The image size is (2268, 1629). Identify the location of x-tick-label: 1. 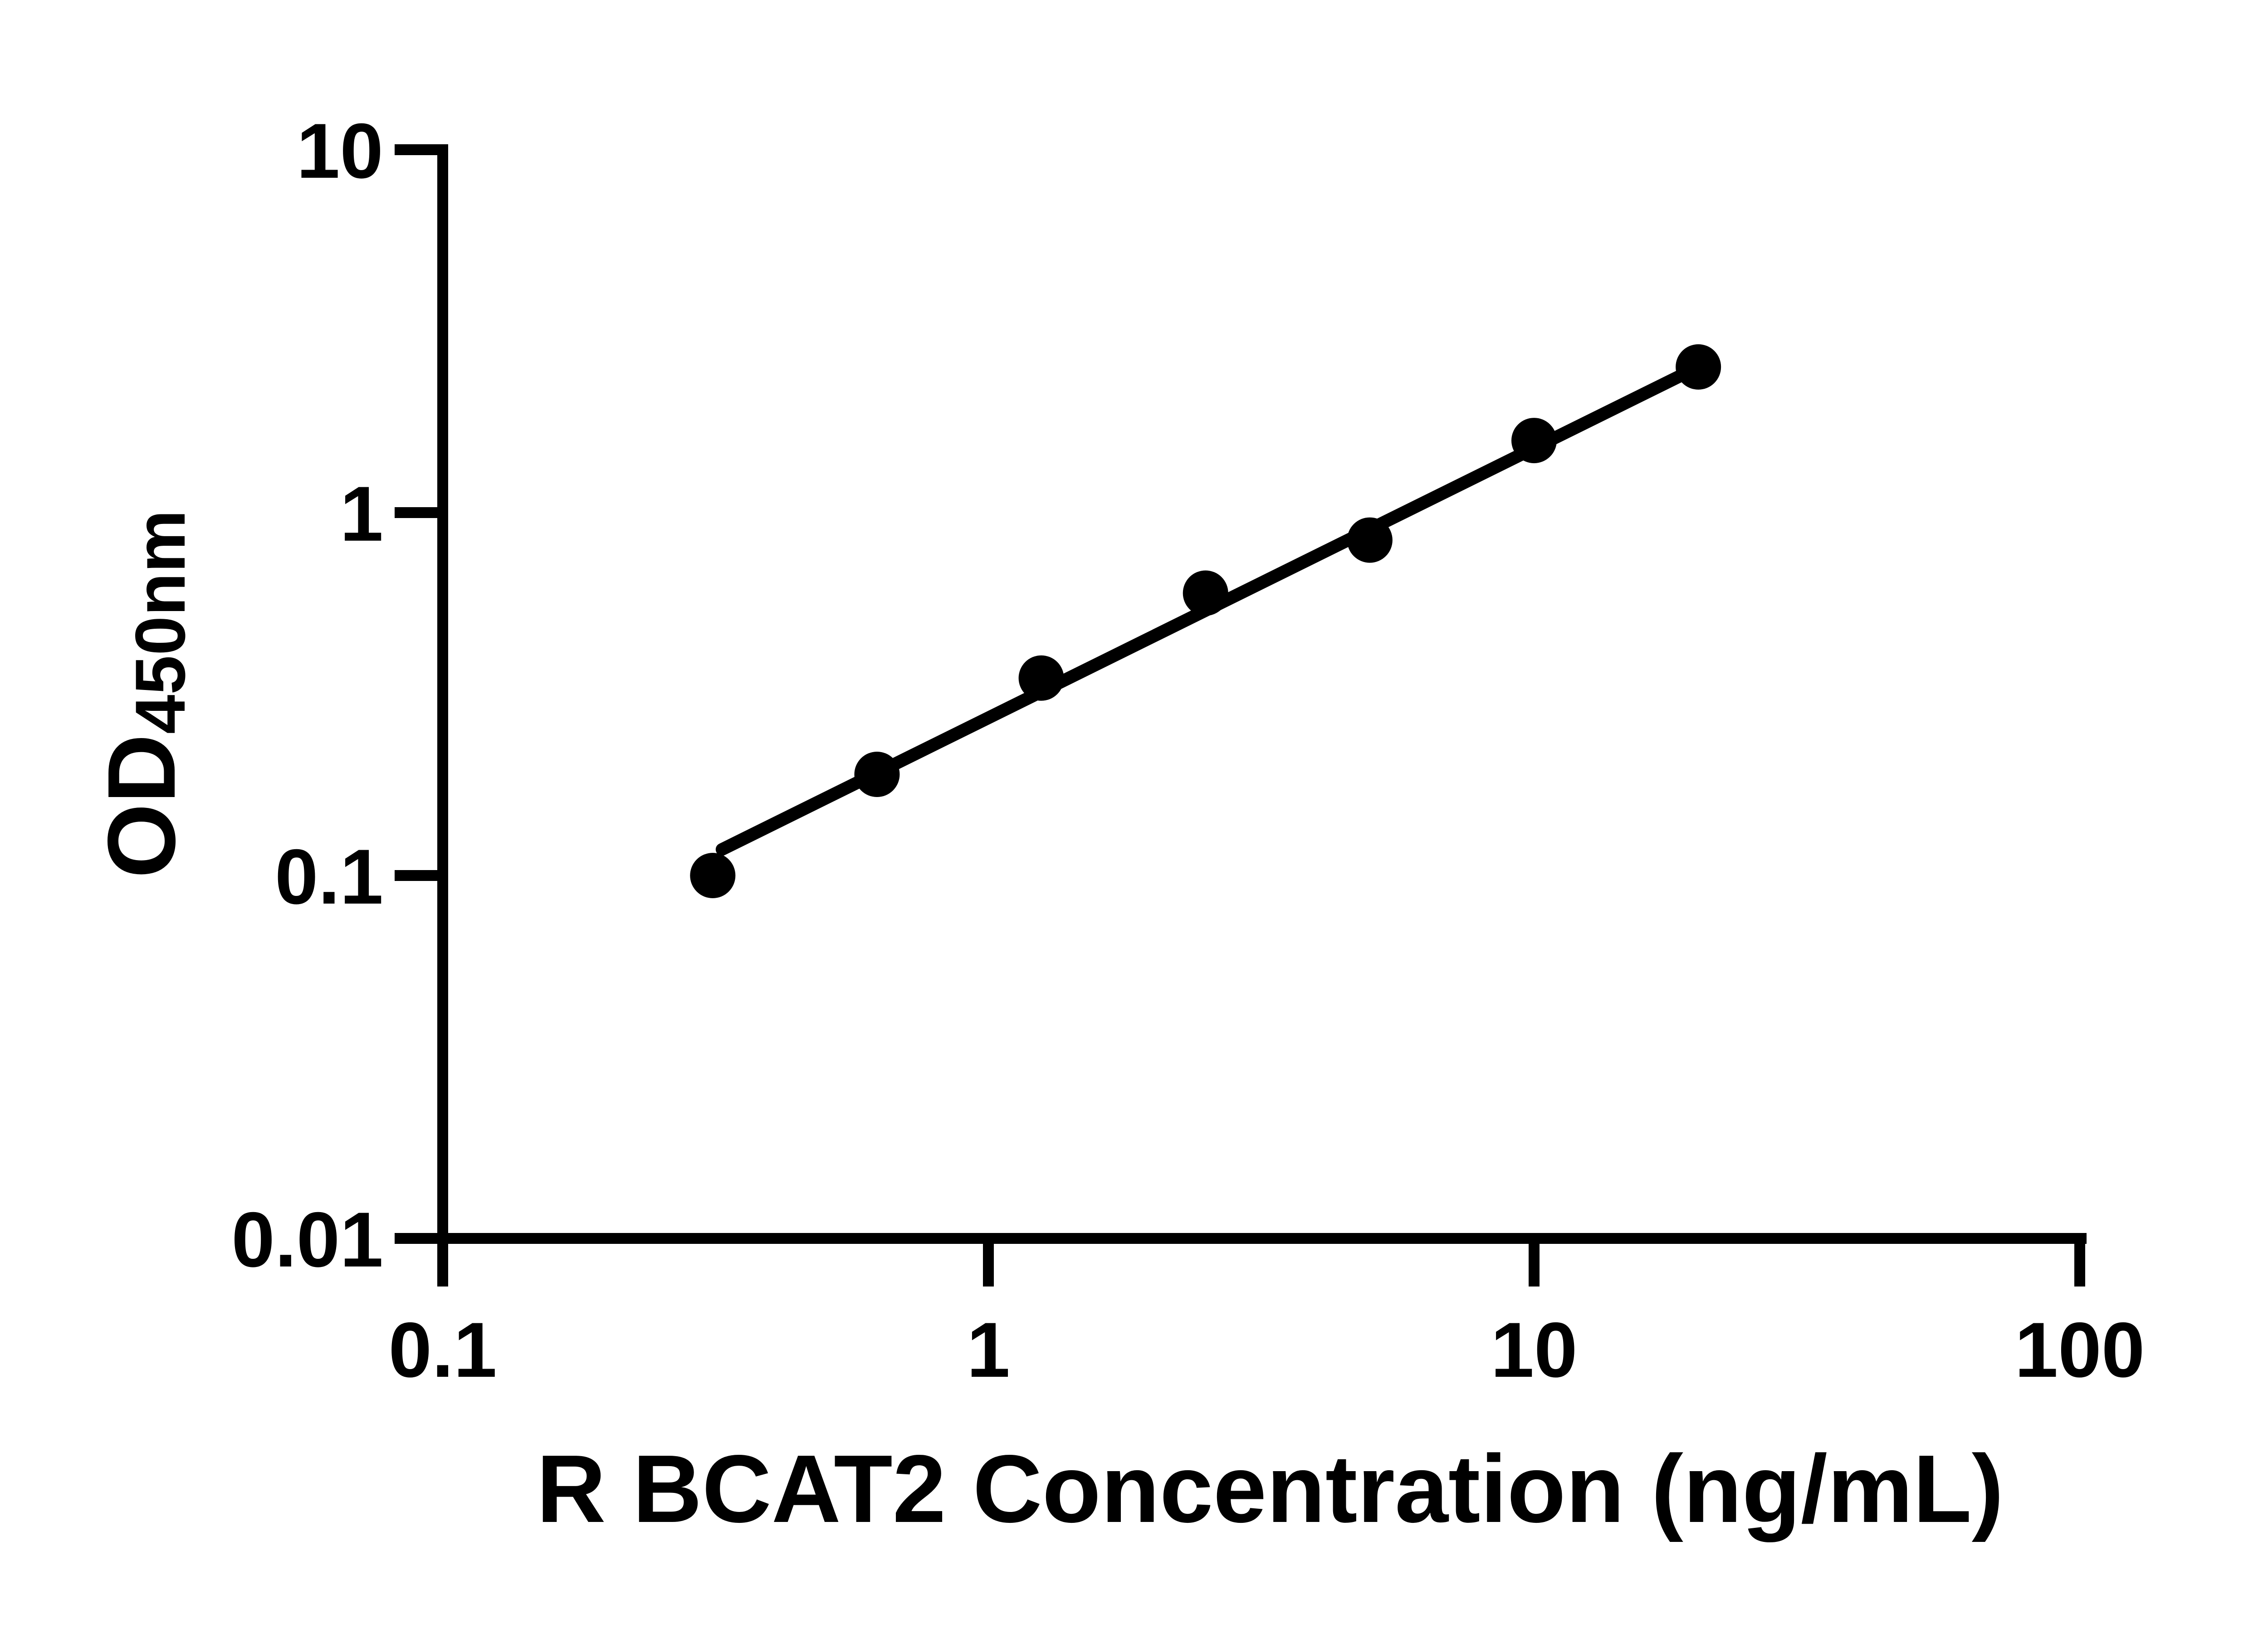
(989, 1350).